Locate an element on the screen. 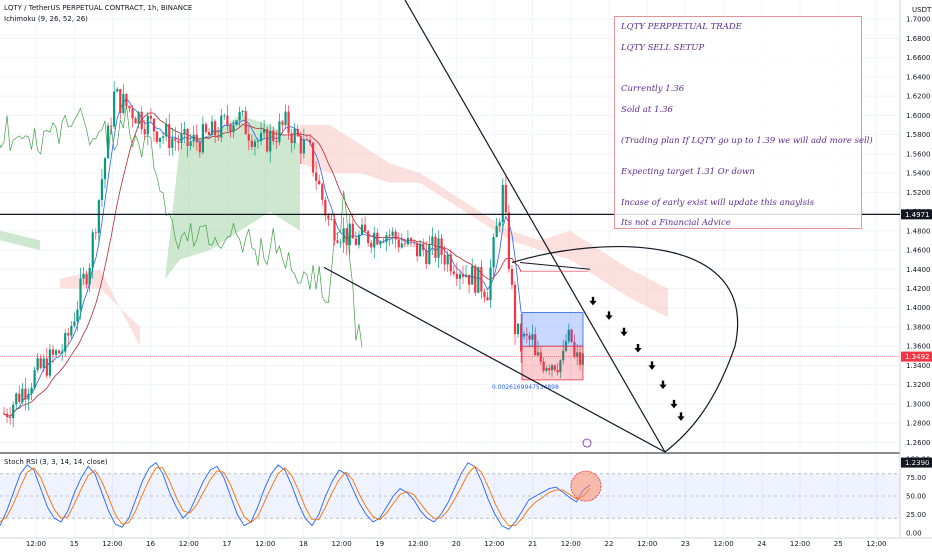 This screenshot has height=555, width=932. x-tick-label: 24 is located at coordinates (761, 544).